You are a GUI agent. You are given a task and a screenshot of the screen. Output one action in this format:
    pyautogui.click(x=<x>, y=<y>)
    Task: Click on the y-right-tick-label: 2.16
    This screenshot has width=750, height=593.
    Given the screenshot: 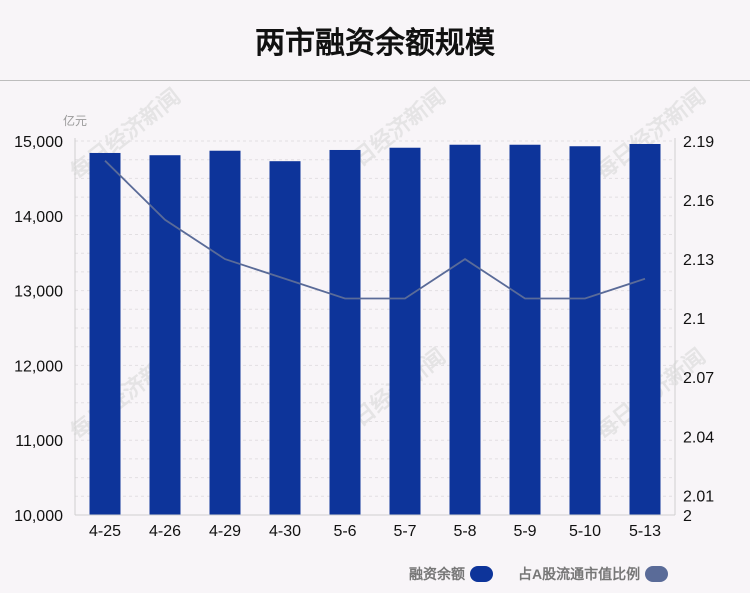 What is the action you would take?
    pyautogui.click(x=698, y=201)
    